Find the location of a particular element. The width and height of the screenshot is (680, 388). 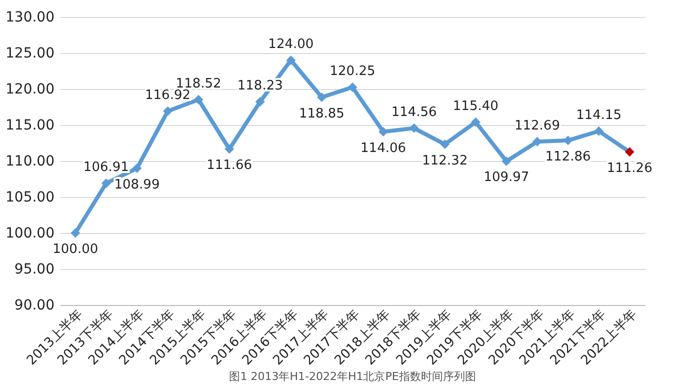

y-tick-label: 105.00 is located at coordinates (30, 198).